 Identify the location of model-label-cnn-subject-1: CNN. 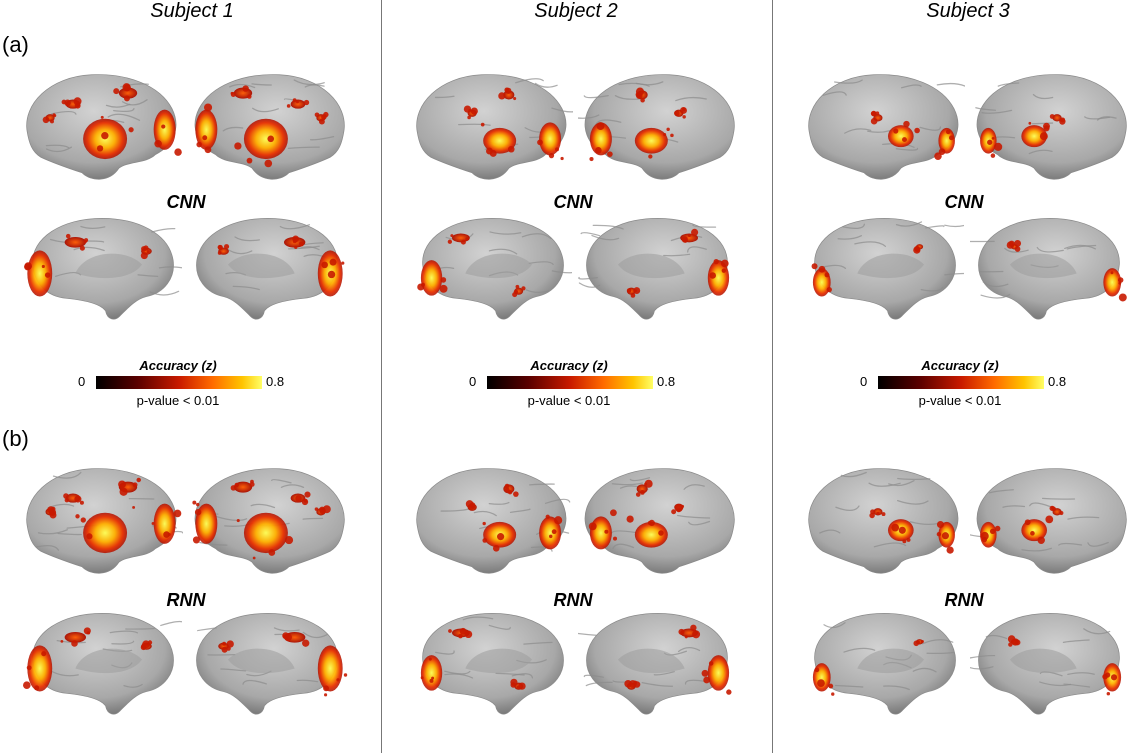
(186, 202).